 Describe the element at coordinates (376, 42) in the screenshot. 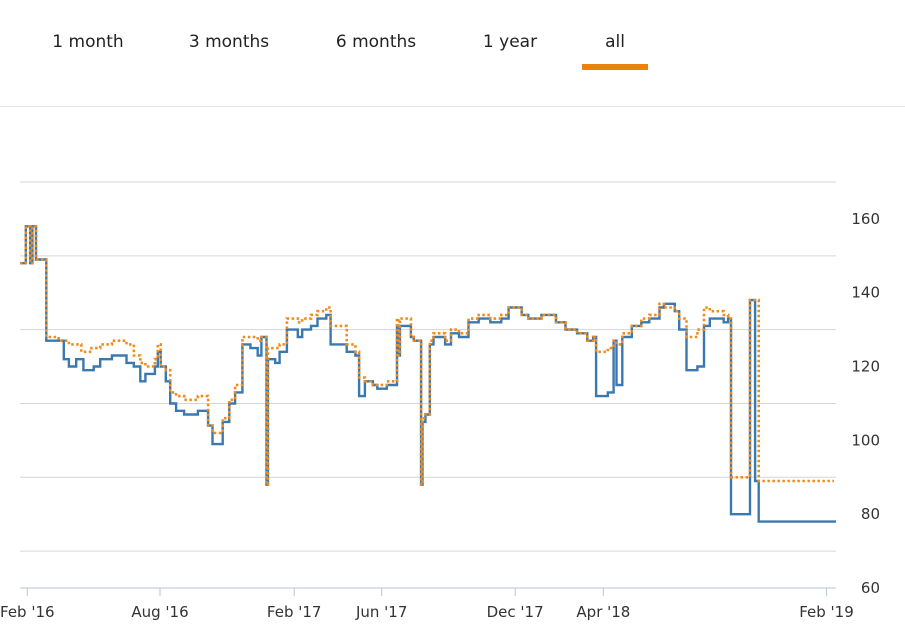

I see `tab-6-months-label: 6 months` at that location.